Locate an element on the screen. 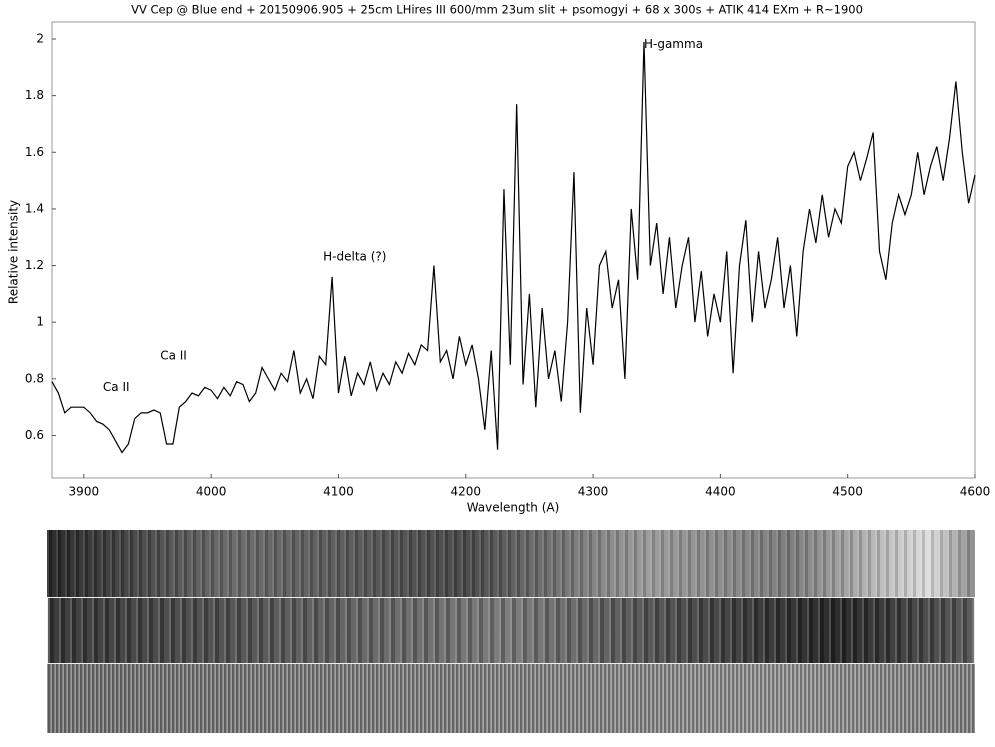 The height and width of the screenshot is (747, 995). y-tick-label: 2 is located at coordinates (40, 38).